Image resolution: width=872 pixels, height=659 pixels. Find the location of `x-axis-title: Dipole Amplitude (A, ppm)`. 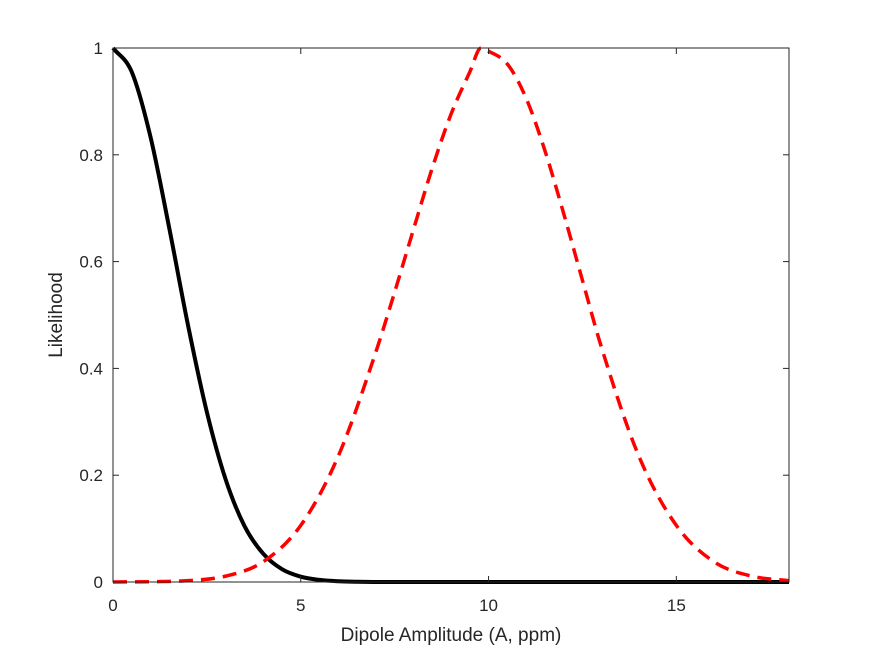

x-axis-title: Dipole Amplitude (A, ppm) is located at coordinates (451, 635).